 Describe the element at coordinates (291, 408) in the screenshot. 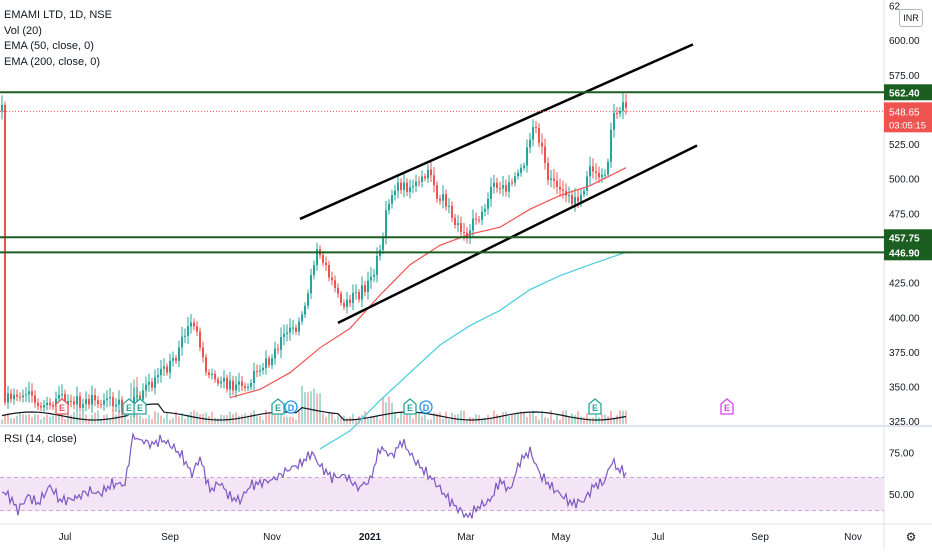

I see `event-marker-label: D` at that location.